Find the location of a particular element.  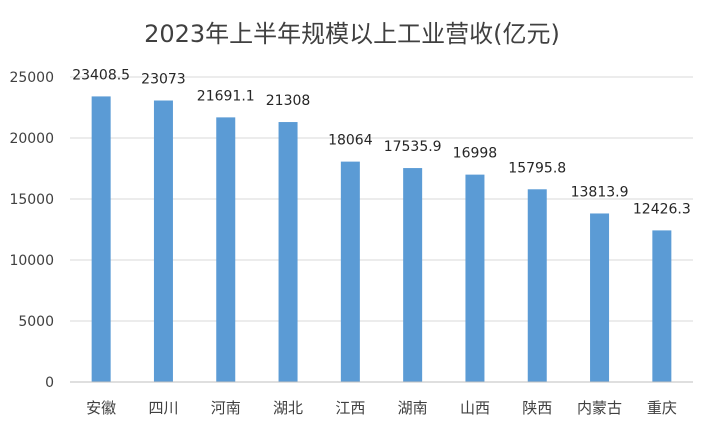

data-label: 17535.9 is located at coordinates (413, 147).